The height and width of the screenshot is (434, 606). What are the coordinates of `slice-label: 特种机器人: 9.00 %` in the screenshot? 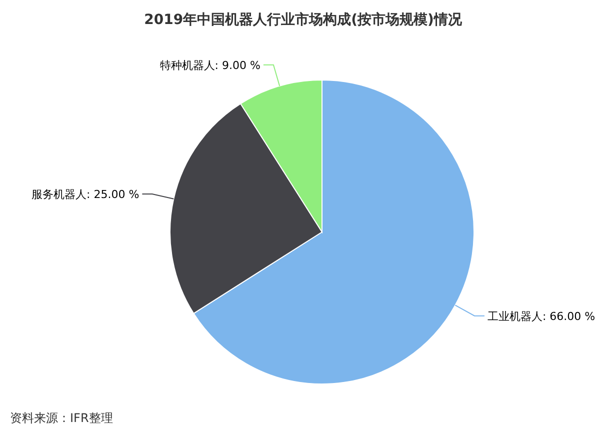 It's located at (210, 65).